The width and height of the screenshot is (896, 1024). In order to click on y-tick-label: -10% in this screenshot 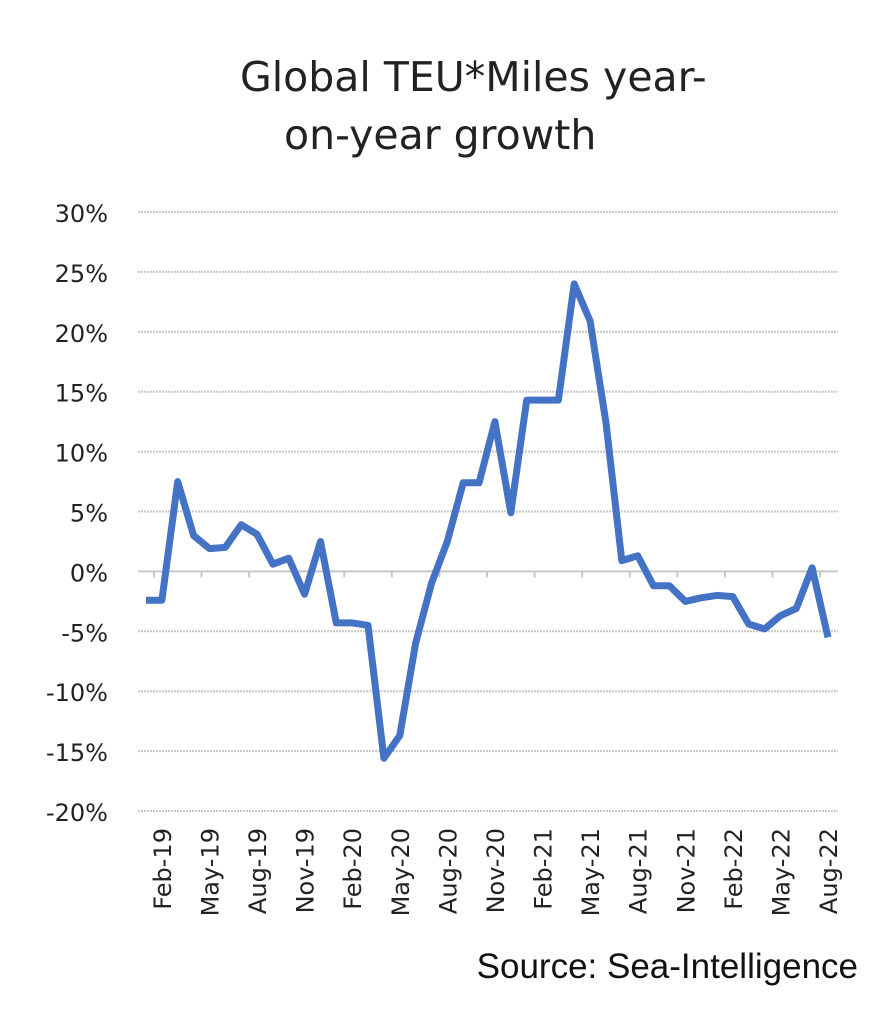, I will do `click(77, 693)`.